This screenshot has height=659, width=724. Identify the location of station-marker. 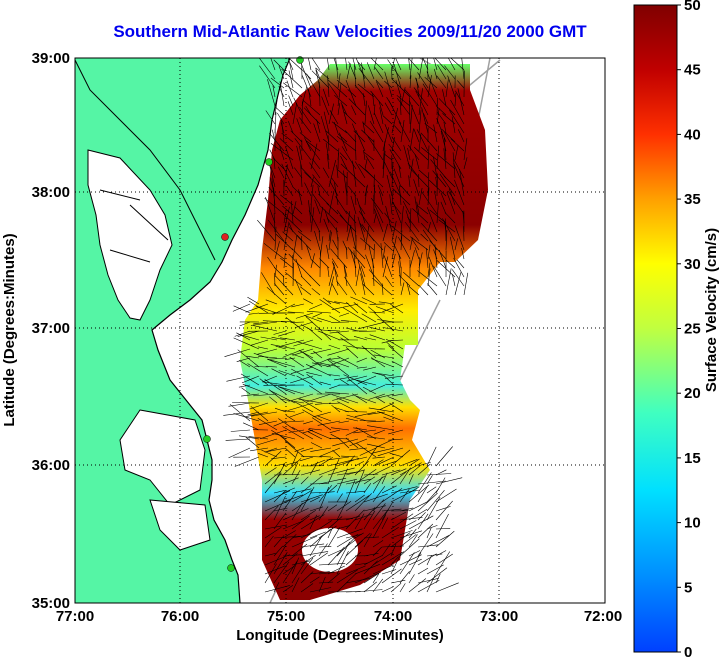
(269, 162).